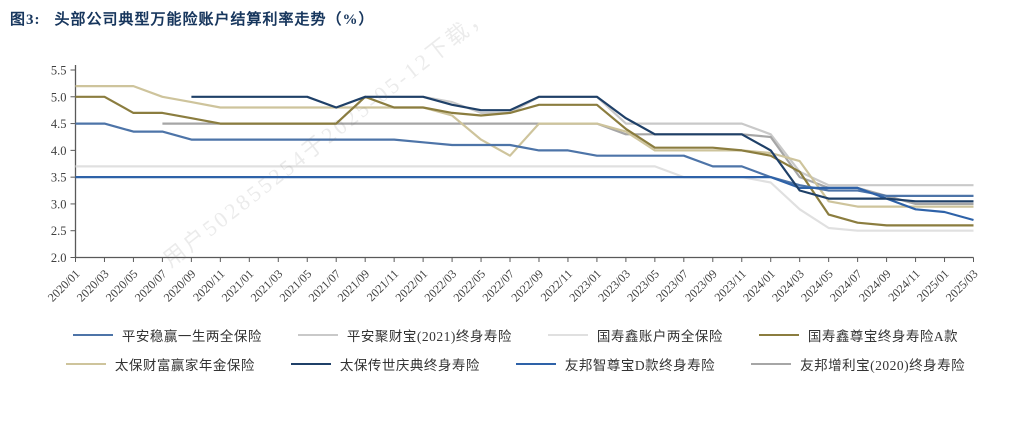 This screenshot has width=1031, height=421. Describe the element at coordinates (527, 286) in the screenshot. I see `x-tick-label: 2022/09` at that location.